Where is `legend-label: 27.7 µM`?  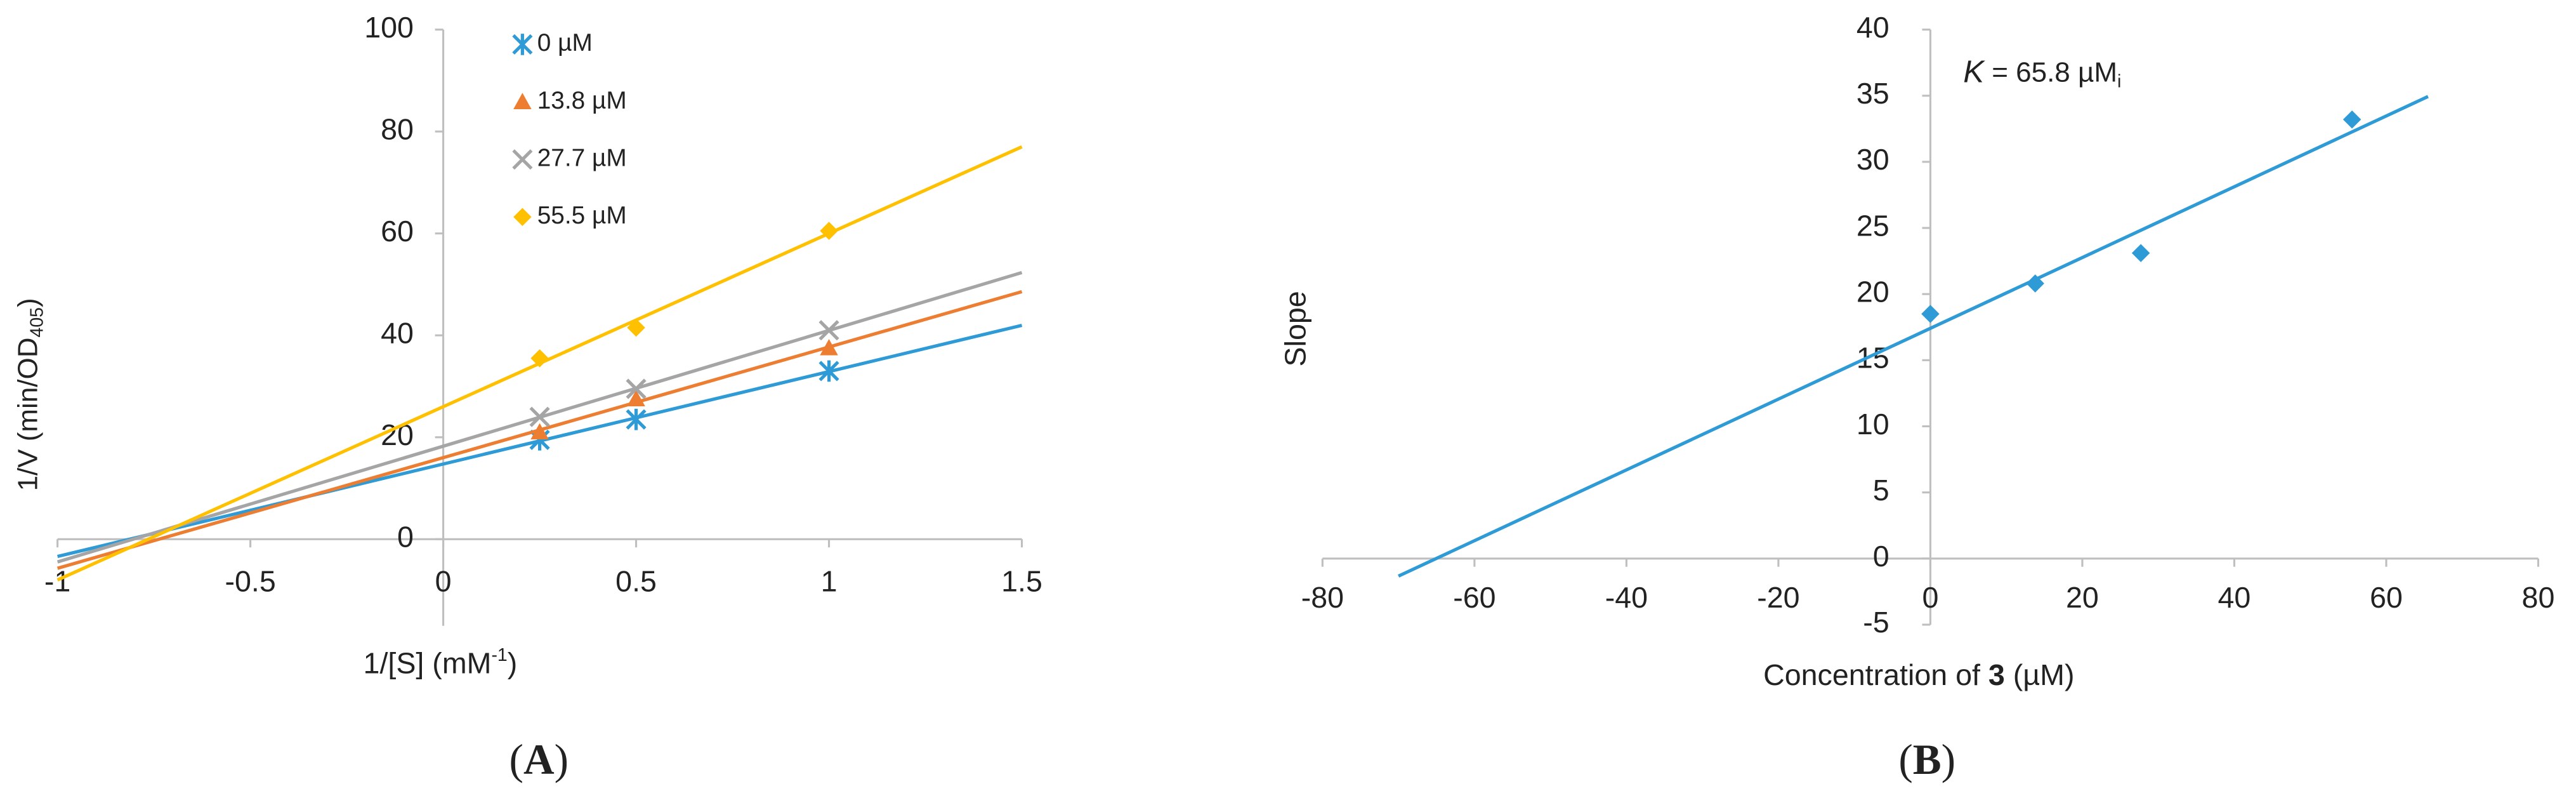 legend-label: 27.7 µM is located at coordinates (582, 157).